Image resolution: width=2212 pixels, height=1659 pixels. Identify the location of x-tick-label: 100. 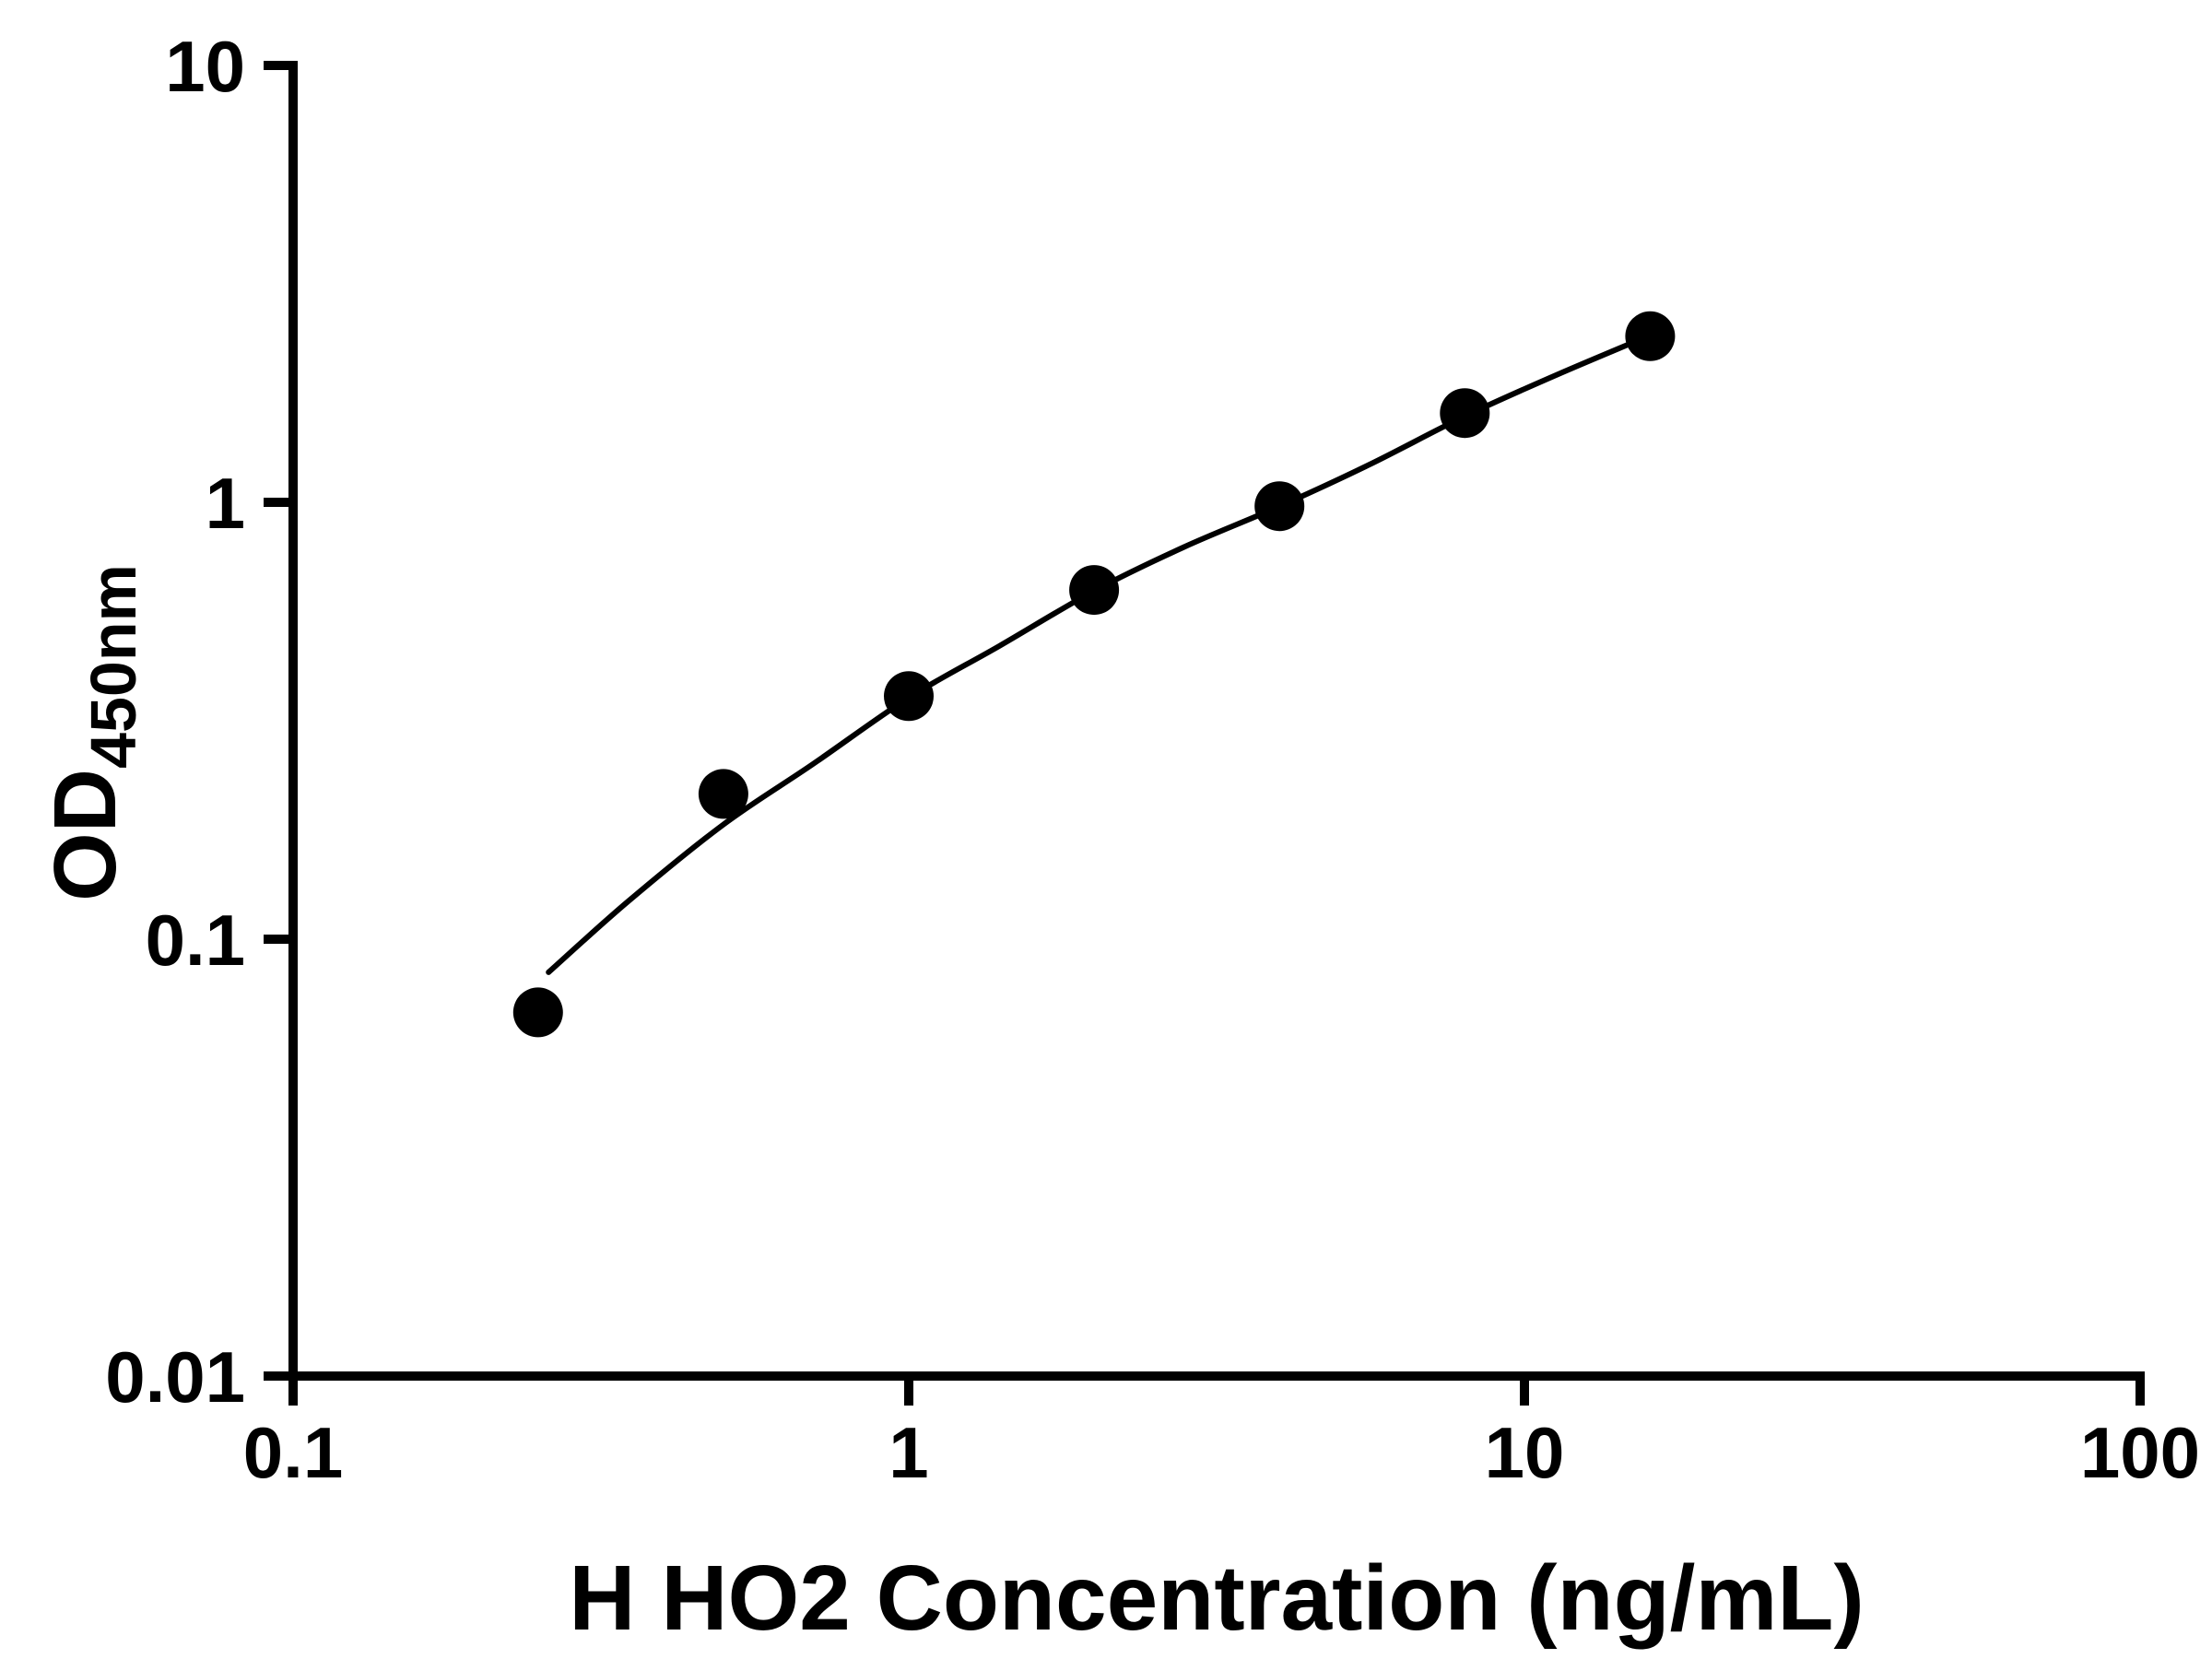
(2140, 1452).